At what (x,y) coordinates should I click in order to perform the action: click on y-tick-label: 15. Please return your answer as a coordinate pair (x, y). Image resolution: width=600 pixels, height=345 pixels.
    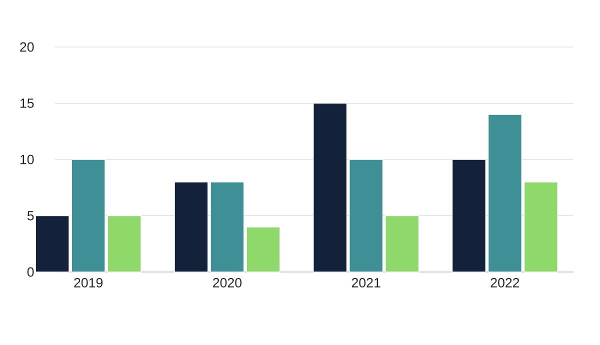
    Looking at the image, I should click on (27, 103).